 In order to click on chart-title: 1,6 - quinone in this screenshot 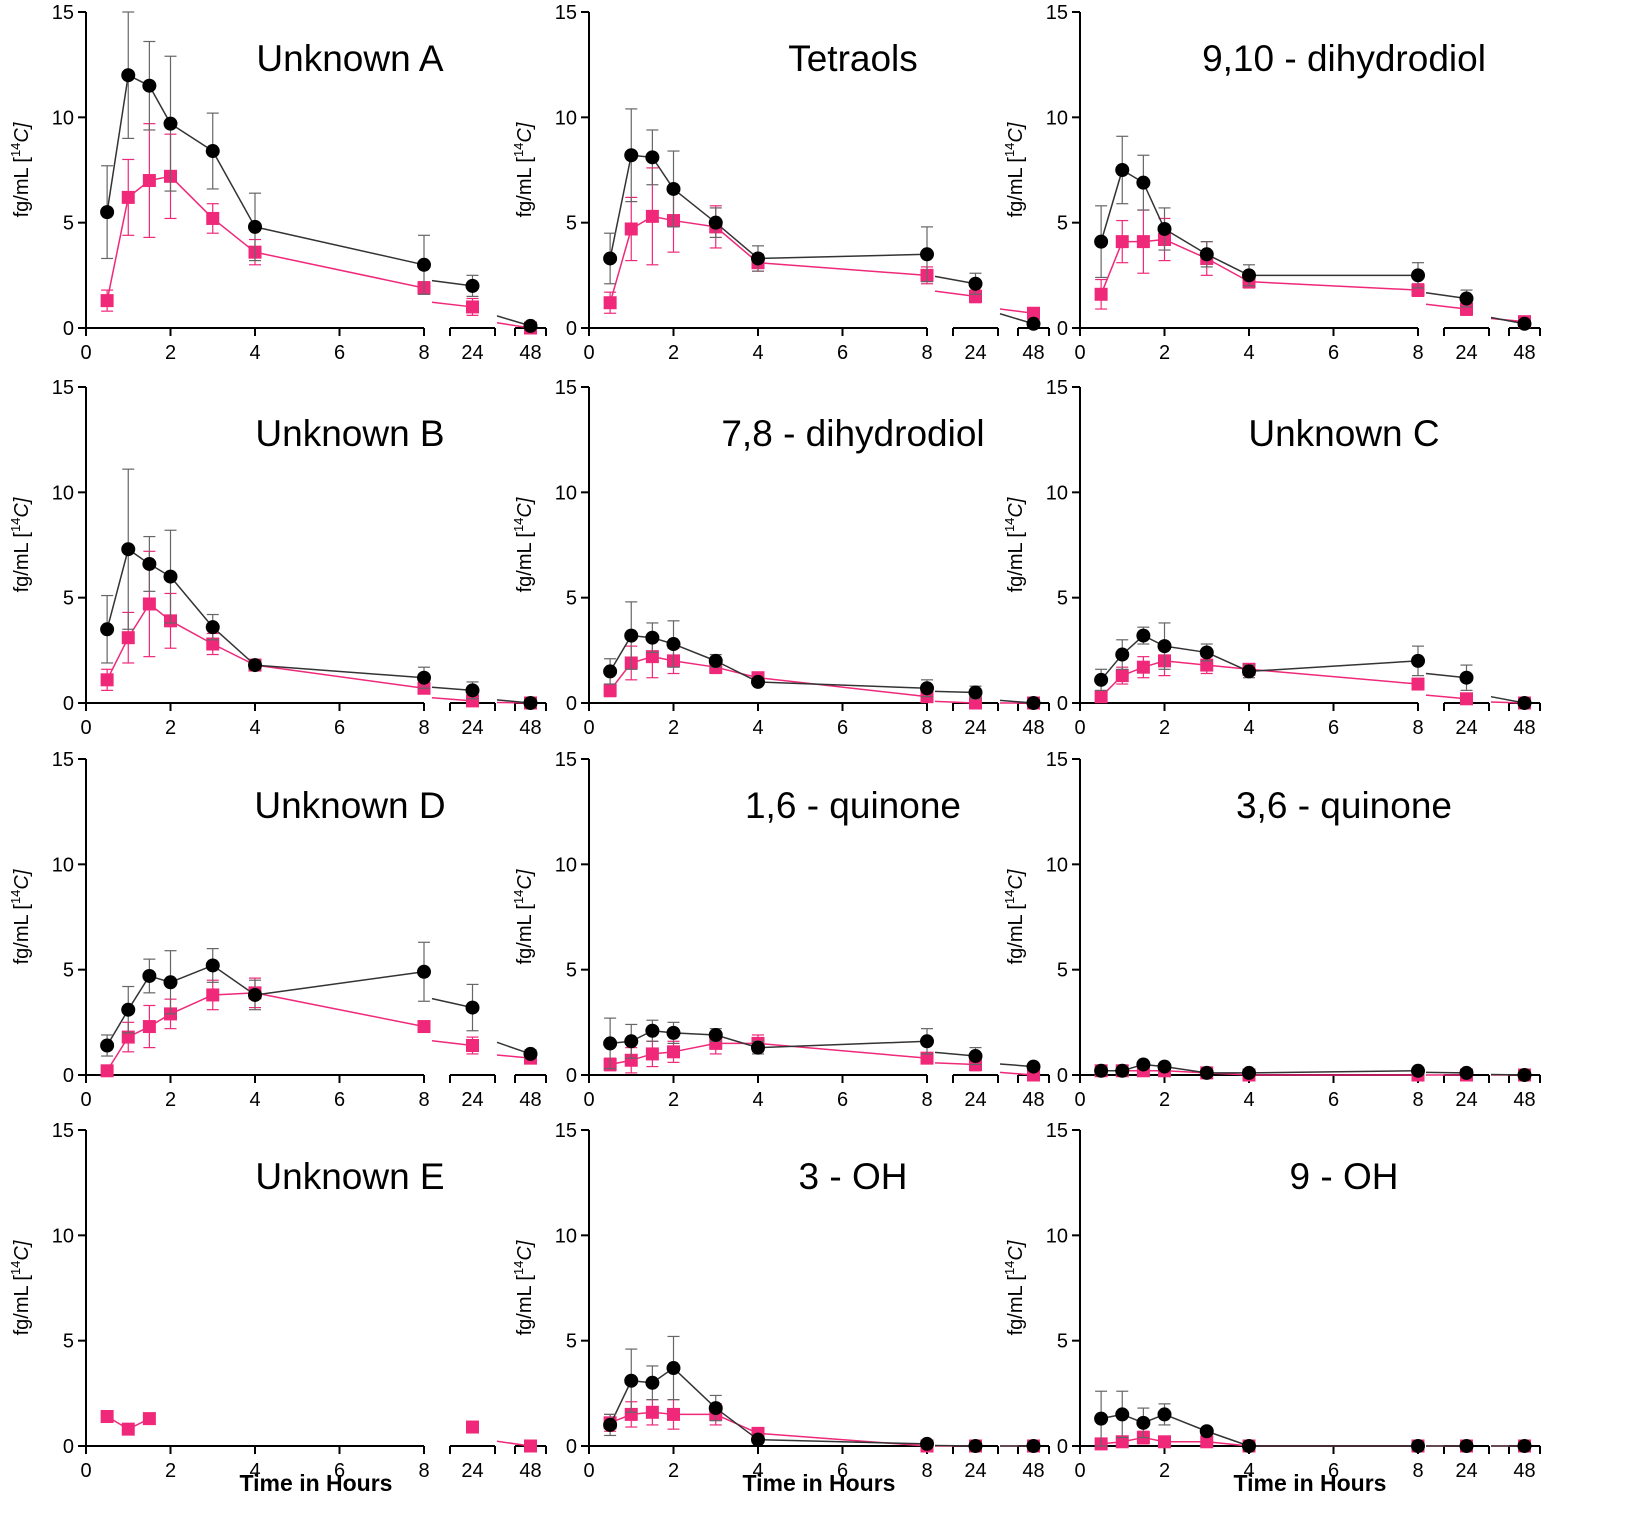, I will do `click(853, 805)`.